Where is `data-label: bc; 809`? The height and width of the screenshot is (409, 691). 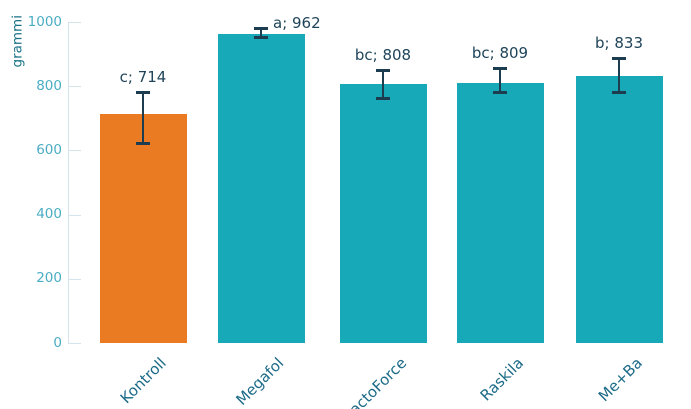
data-label: bc; 809 is located at coordinates (500, 52).